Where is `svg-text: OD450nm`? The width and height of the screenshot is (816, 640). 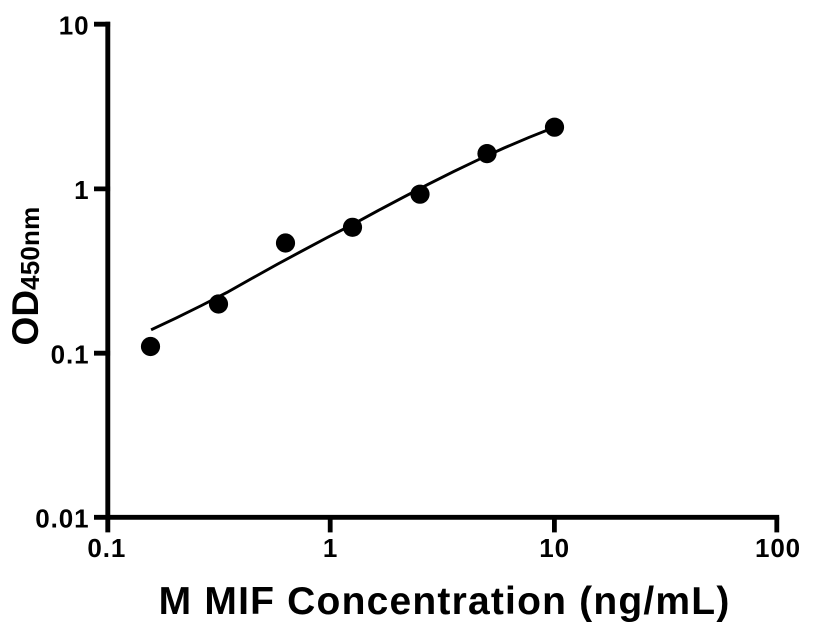
svg-text: OD450nm is located at coordinates (25, 276).